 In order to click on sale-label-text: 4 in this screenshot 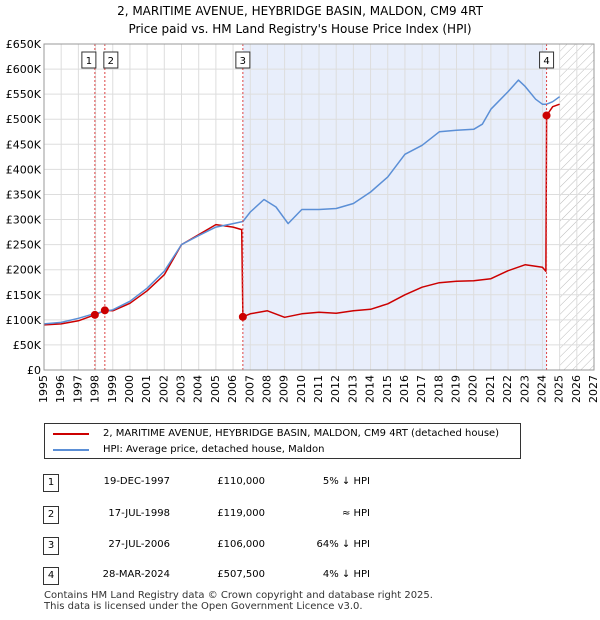, I will do `click(546, 61)`.